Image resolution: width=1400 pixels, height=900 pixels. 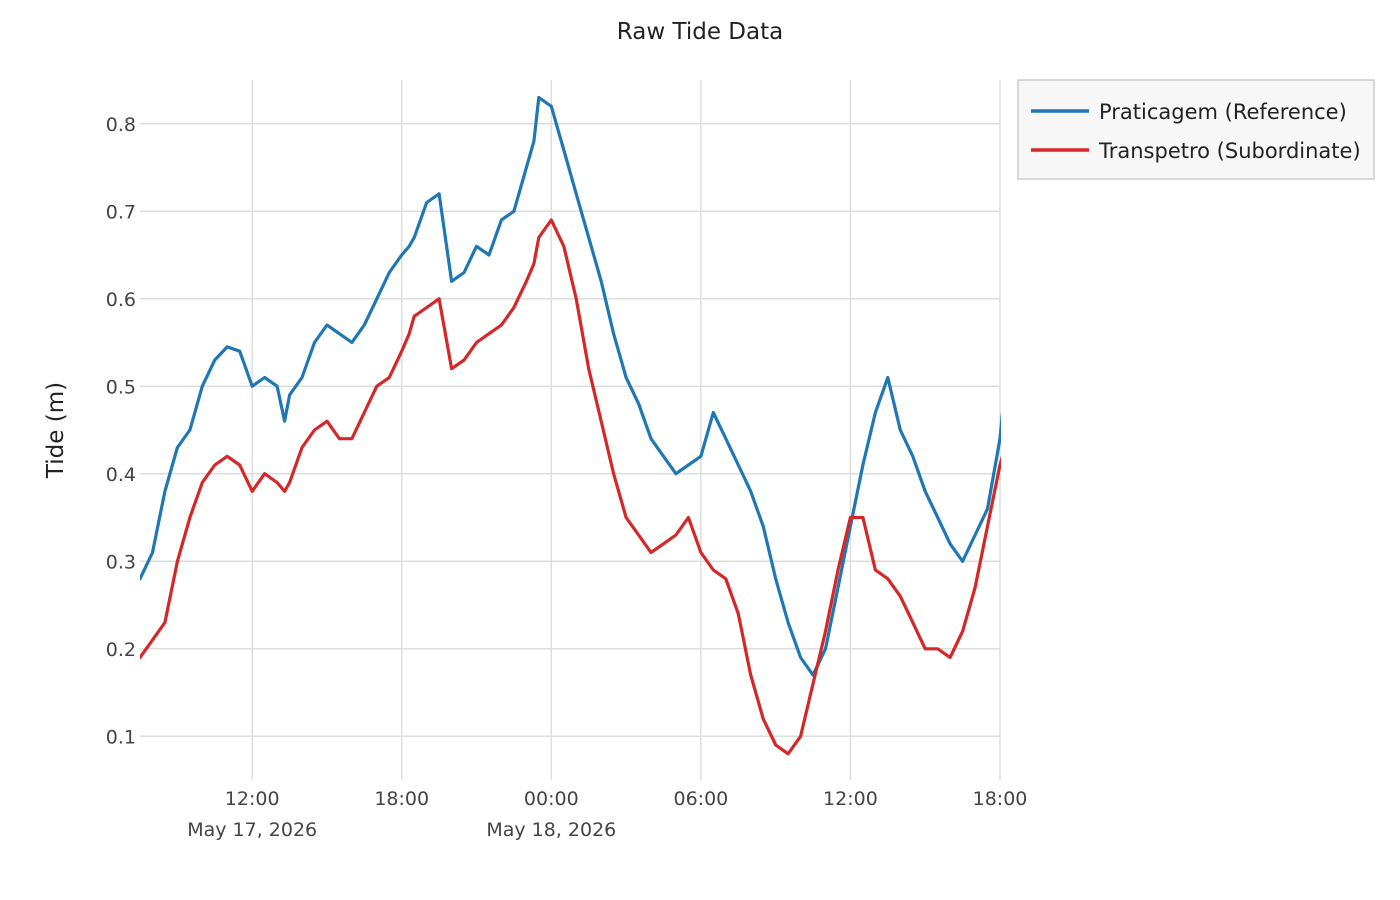 I want to click on y-tick-label: 0.1, so click(x=121, y=737).